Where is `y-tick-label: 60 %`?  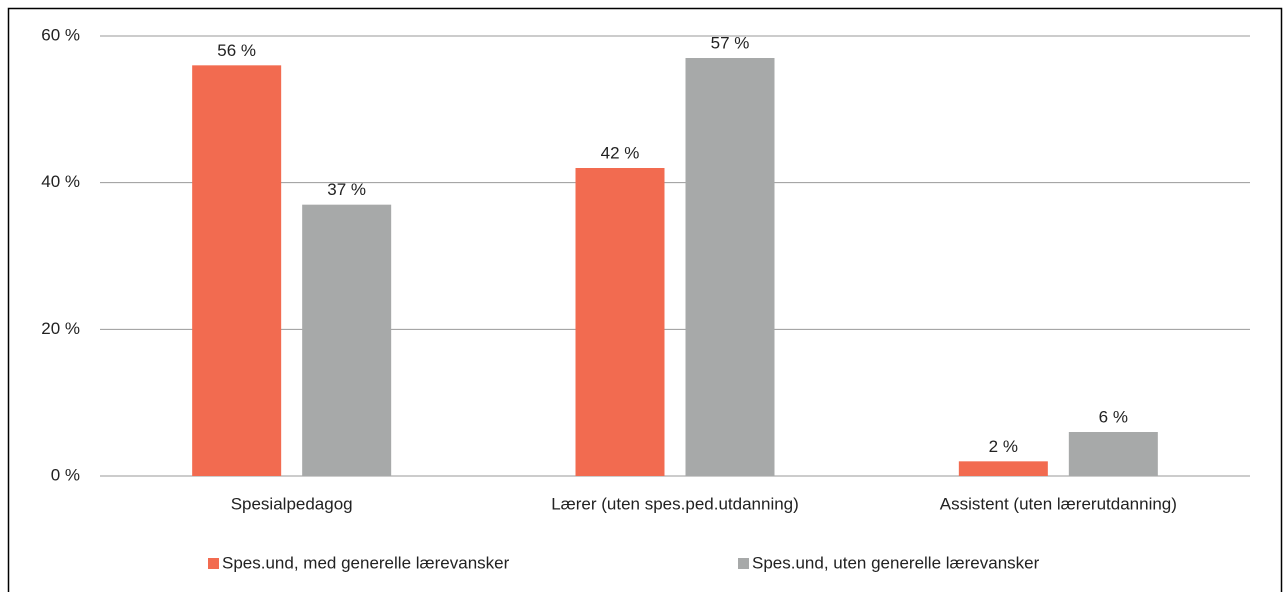 y-tick-label: 60 % is located at coordinates (60, 34).